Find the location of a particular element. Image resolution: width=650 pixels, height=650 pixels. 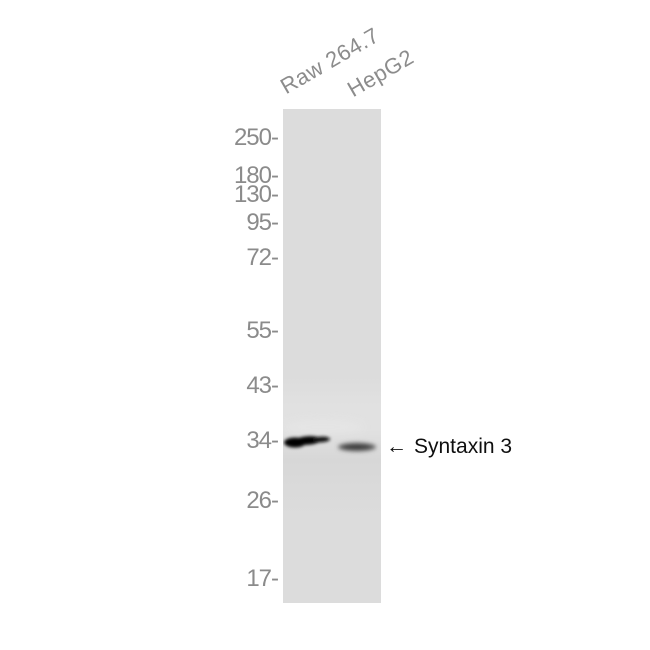

band-hepg2 is located at coordinates (357, 447).